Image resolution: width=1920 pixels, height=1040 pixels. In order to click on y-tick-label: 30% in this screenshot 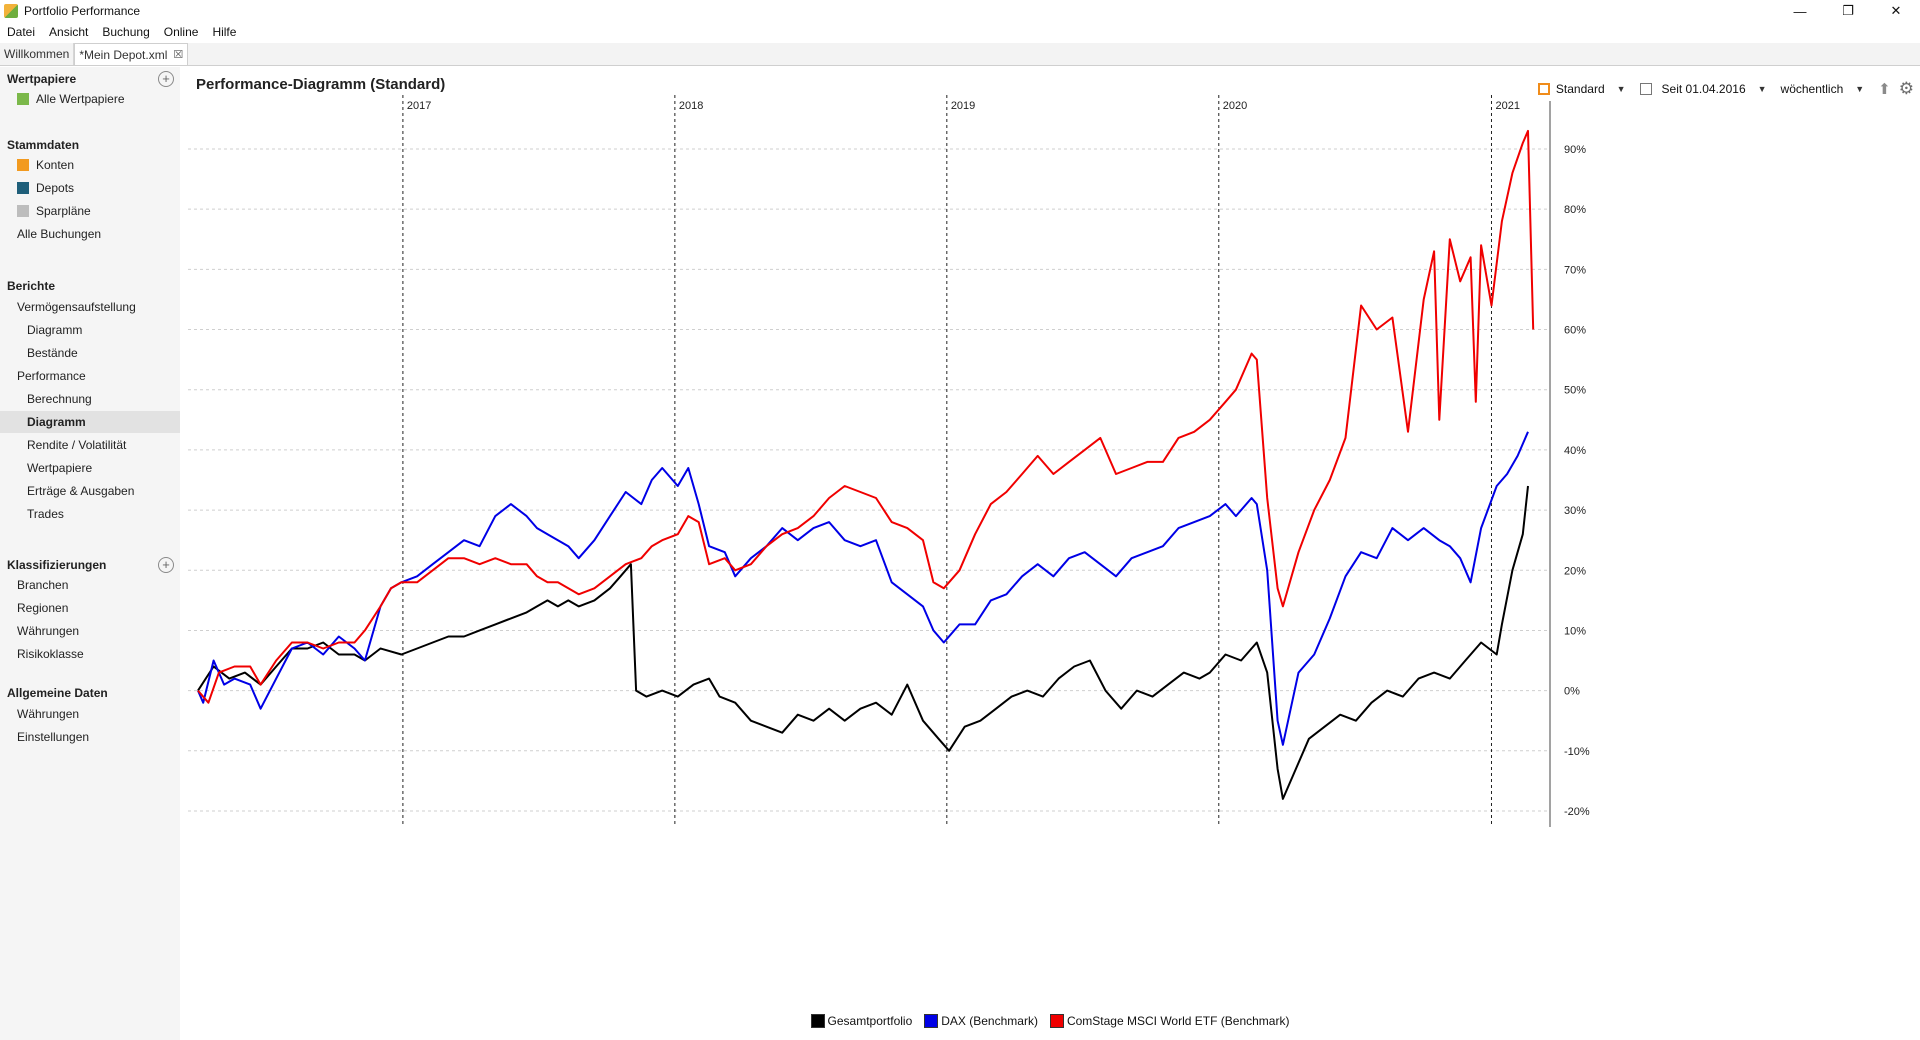, I will do `click(1575, 511)`.